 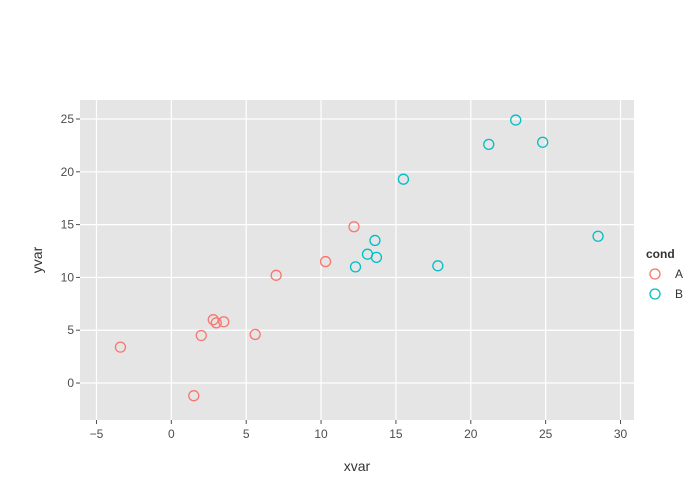 I want to click on x-tick-label: 30, so click(x=621, y=434).